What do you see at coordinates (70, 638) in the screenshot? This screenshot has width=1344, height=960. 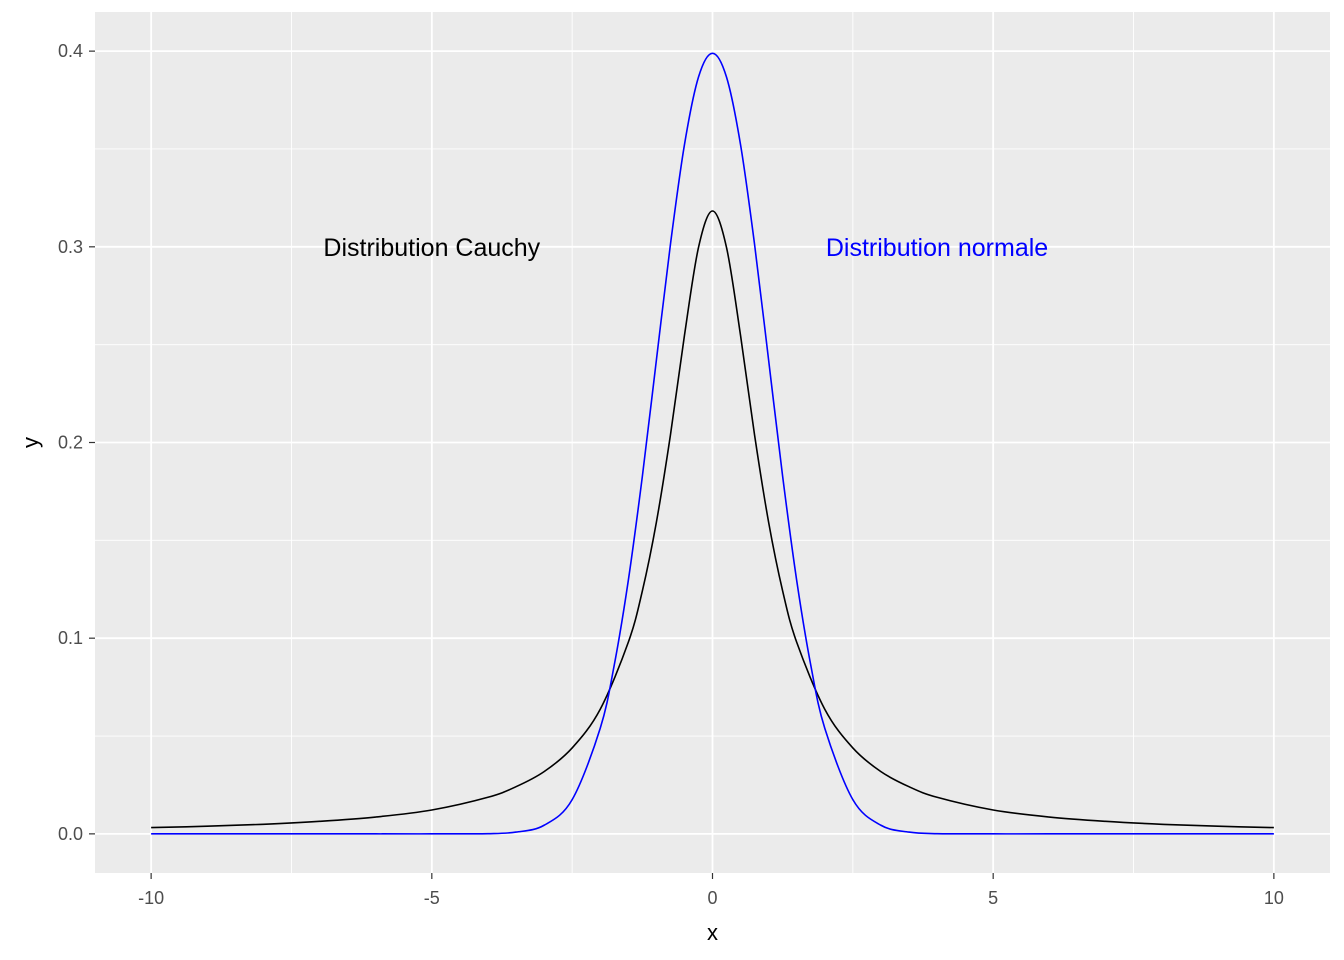 I see `y-tick-label: 0.1` at bounding box center [70, 638].